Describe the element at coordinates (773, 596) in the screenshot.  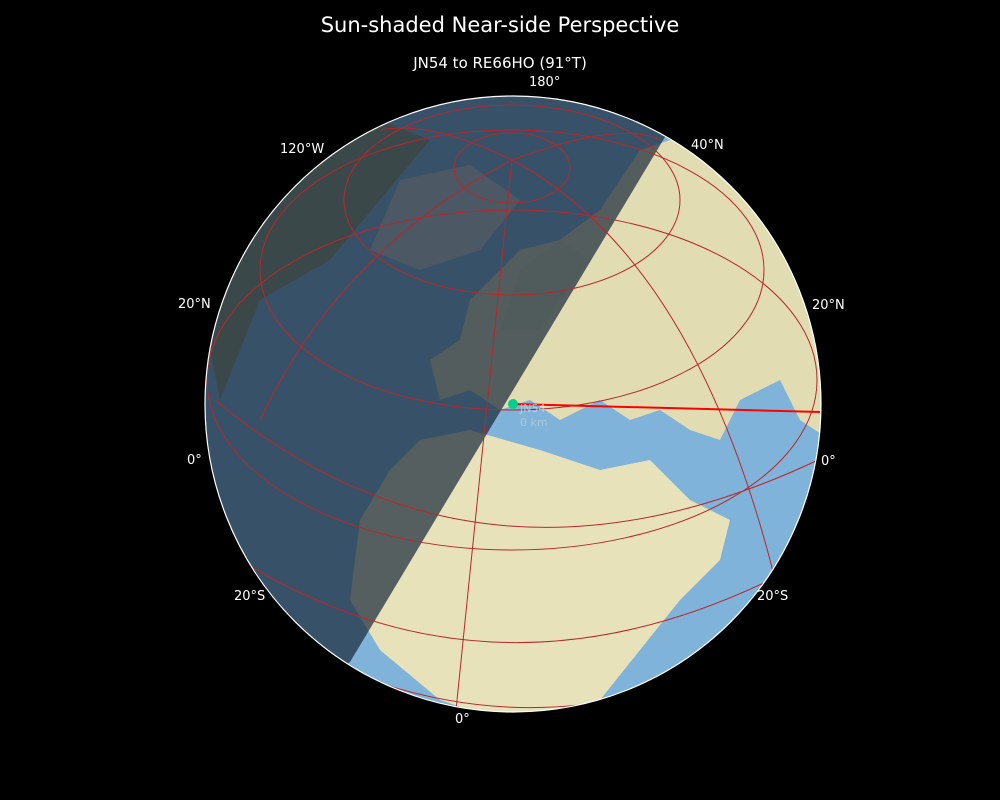
I see `label-20s-right: 20°S` at that location.